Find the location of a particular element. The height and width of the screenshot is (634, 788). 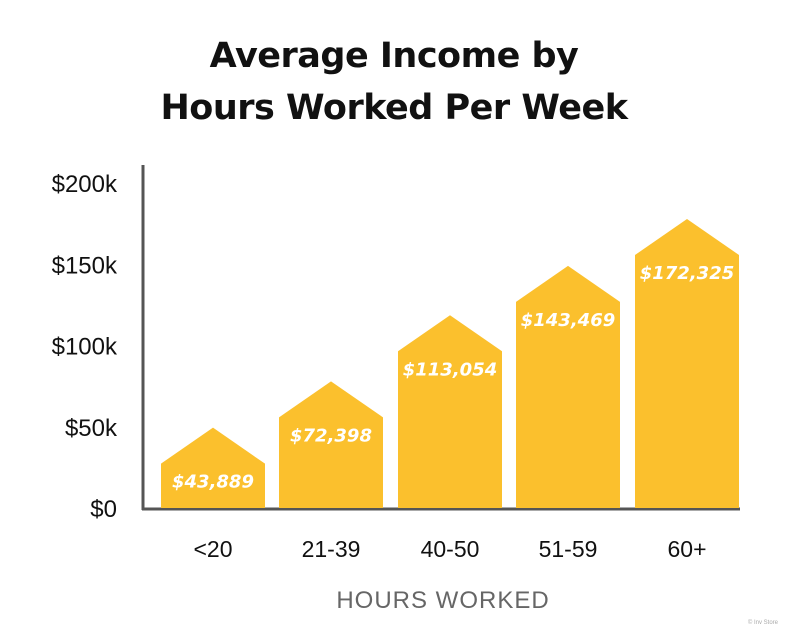

y-tick-label: $150k is located at coordinates (85, 265).